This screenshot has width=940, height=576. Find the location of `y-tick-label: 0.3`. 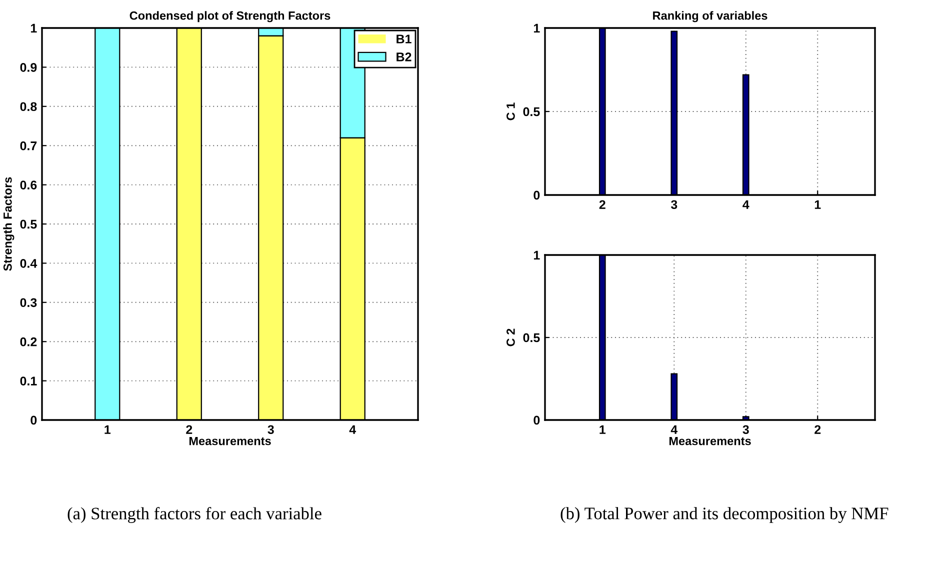

y-tick-label: 0.3 is located at coordinates (28, 303).